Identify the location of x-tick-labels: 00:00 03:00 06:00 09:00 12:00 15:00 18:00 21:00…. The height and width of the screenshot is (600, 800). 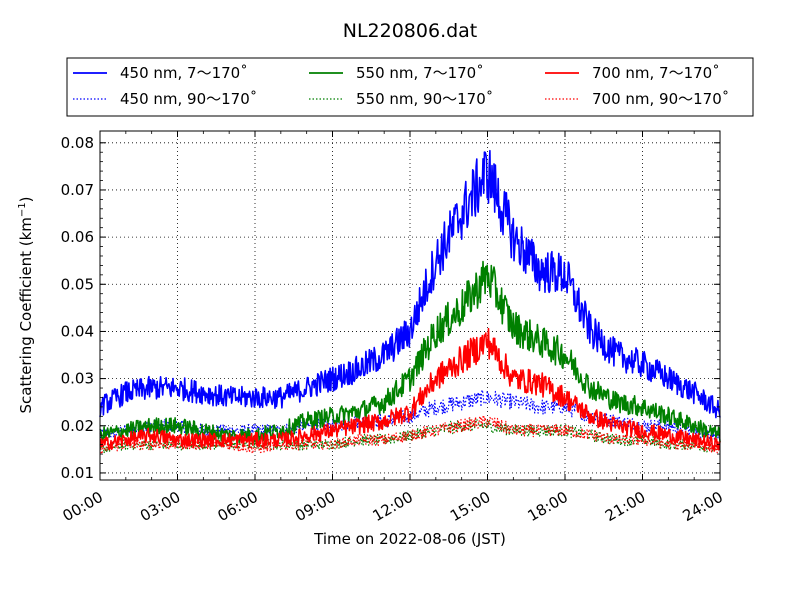
(393, 506).